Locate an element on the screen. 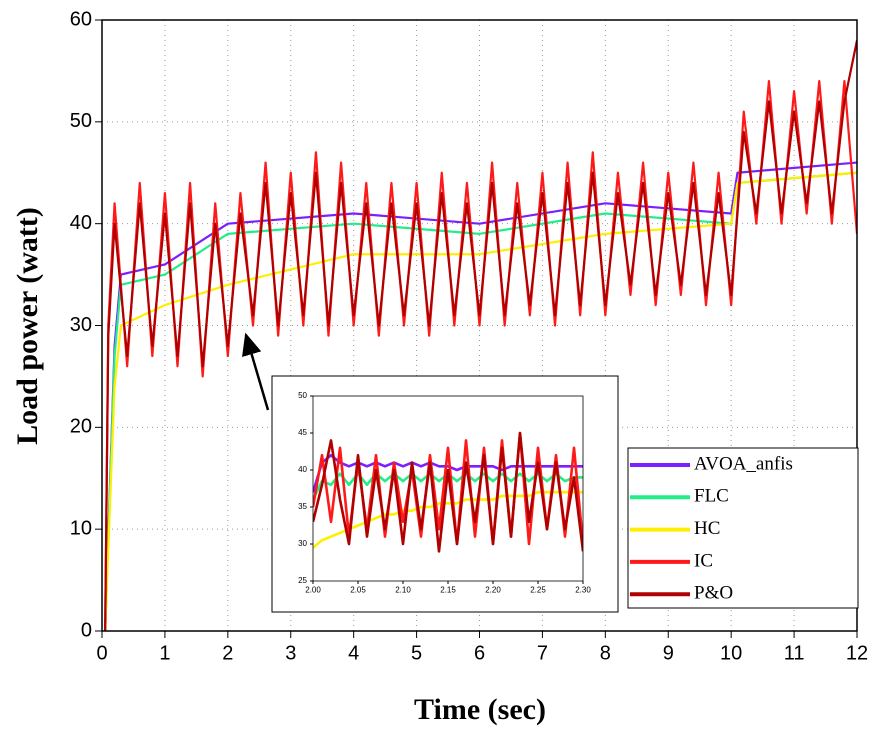 The width and height of the screenshot is (875, 731). plot-frame is located at coordinates (448, 488).